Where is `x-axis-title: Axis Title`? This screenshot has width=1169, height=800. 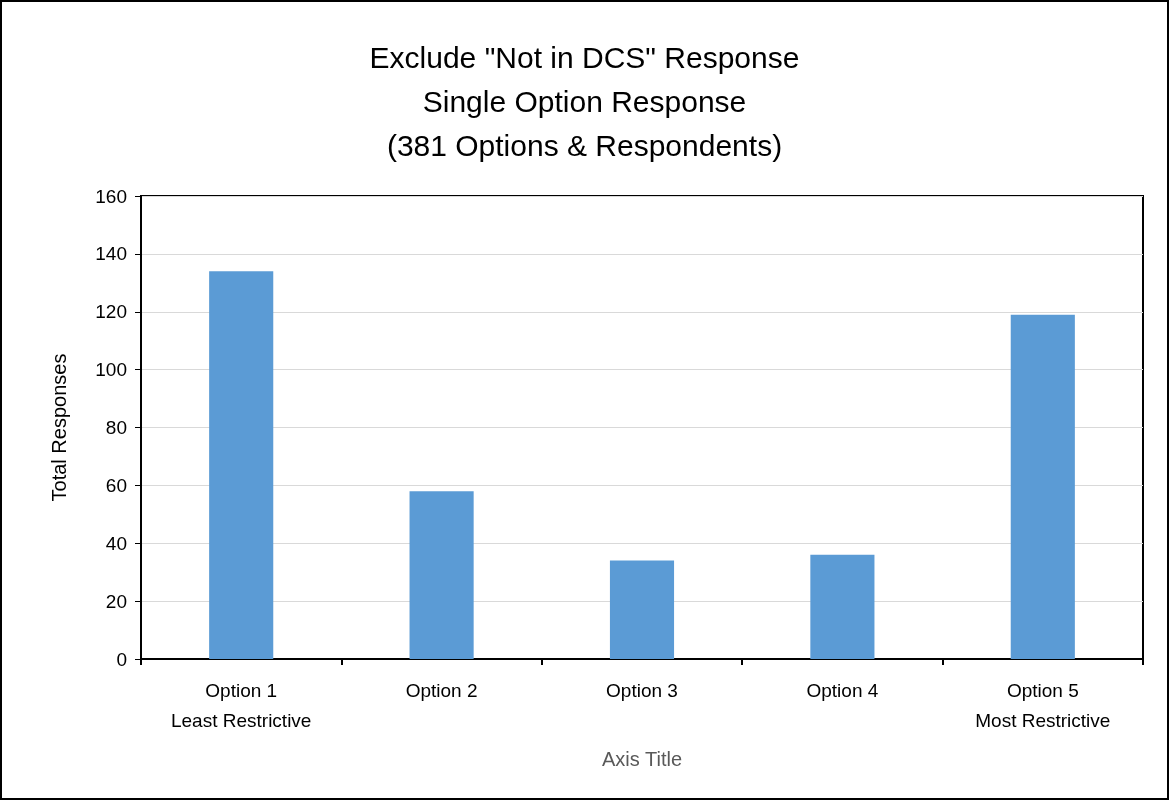
x-axis-title: Axis Title is located at coordinates (642, 759).